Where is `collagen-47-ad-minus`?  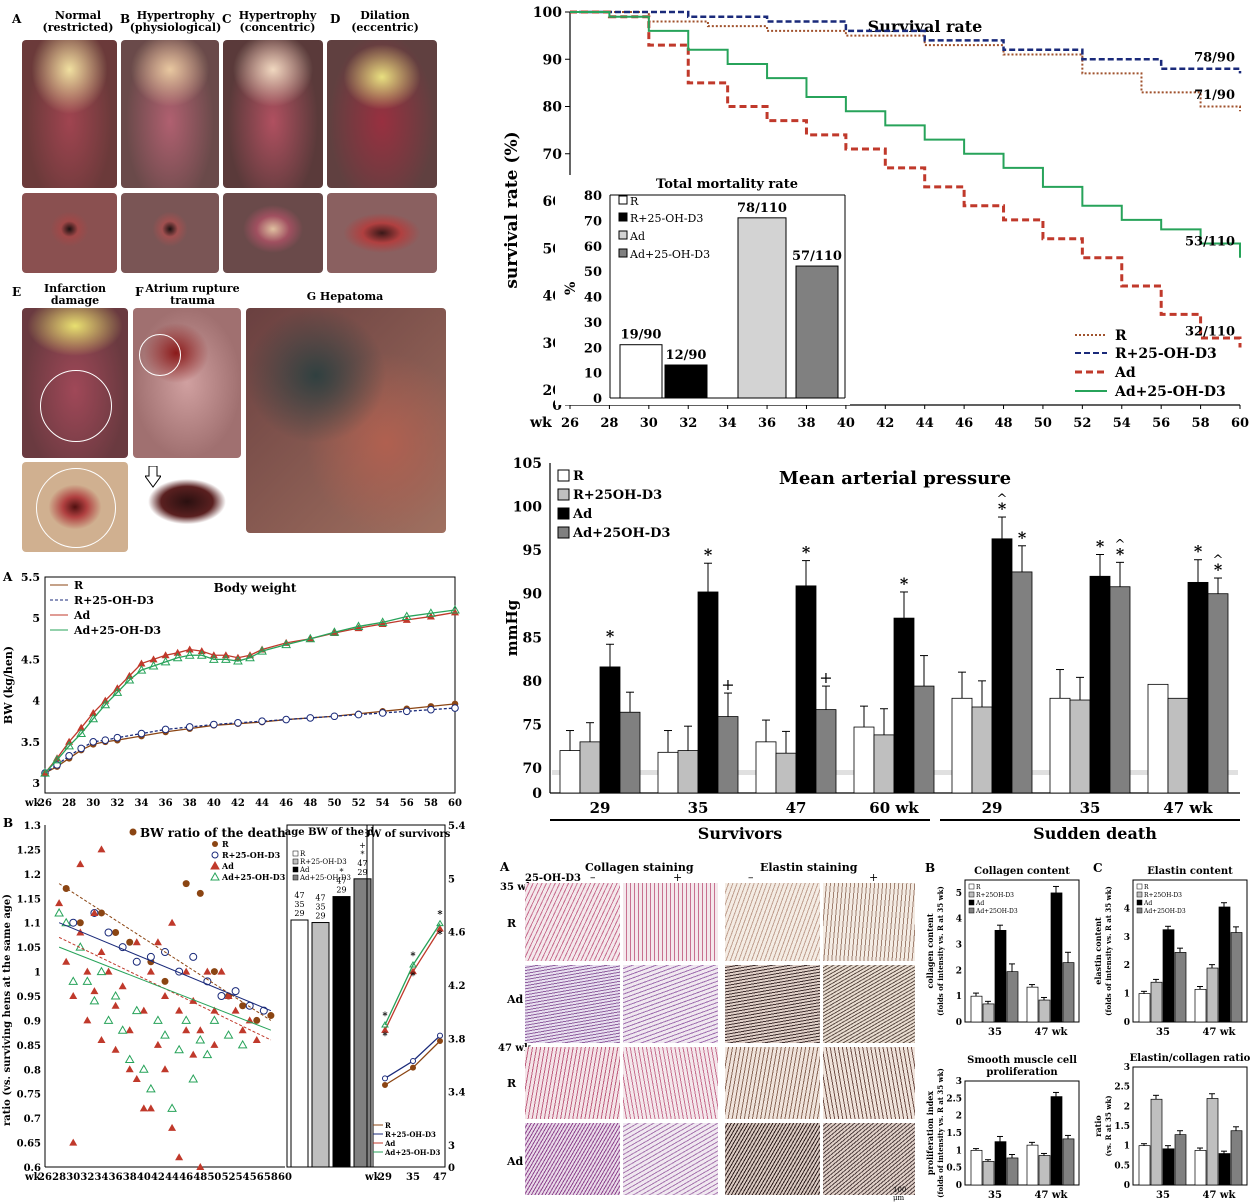 collagen-47-ad-minus is located at coordinates (572, 1159).